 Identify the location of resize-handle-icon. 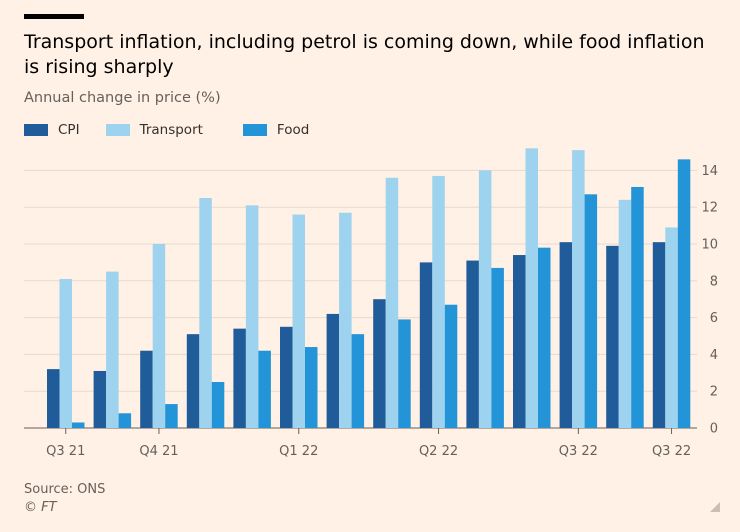
(715, 507).